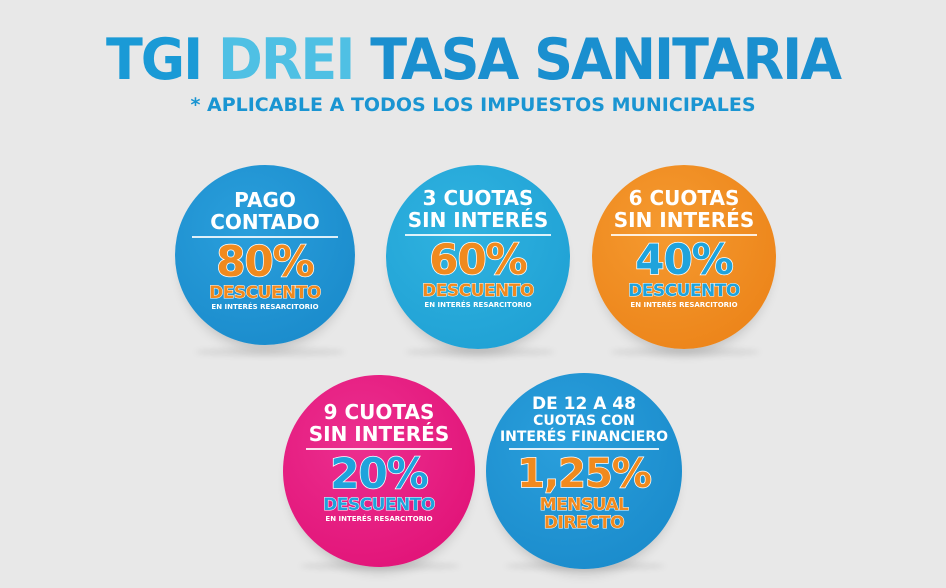 This screenshot has height=588, width=946. I want to click on plan-label: DIRECTO, so click(584, 523).